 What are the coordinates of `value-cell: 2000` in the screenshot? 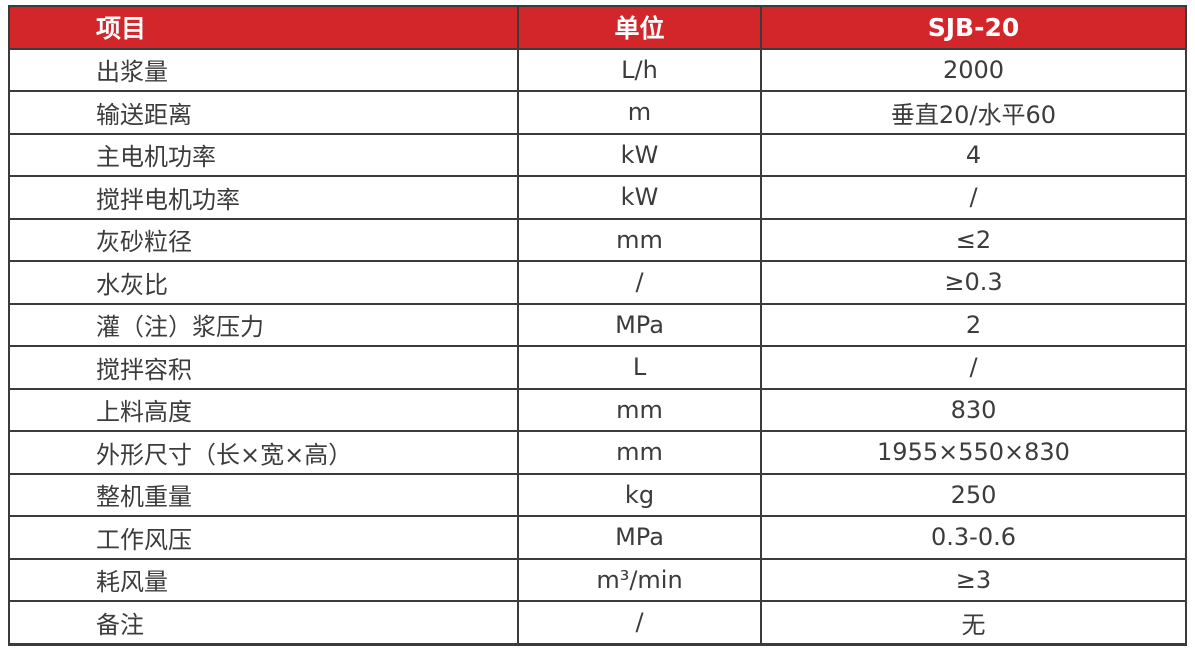 It's located at (973, 69).